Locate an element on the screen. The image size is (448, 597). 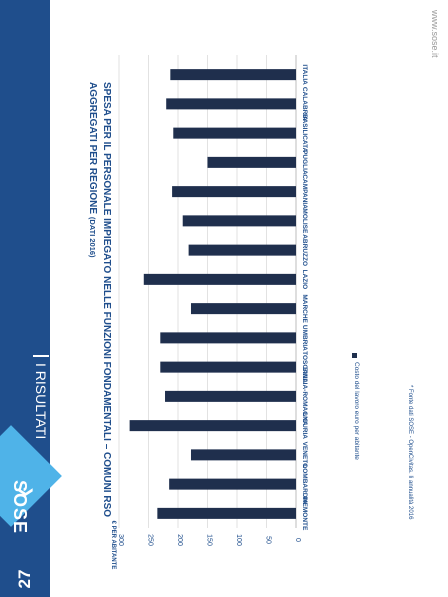
category-label: ABRUZZO is located at coordinates (304, 250).